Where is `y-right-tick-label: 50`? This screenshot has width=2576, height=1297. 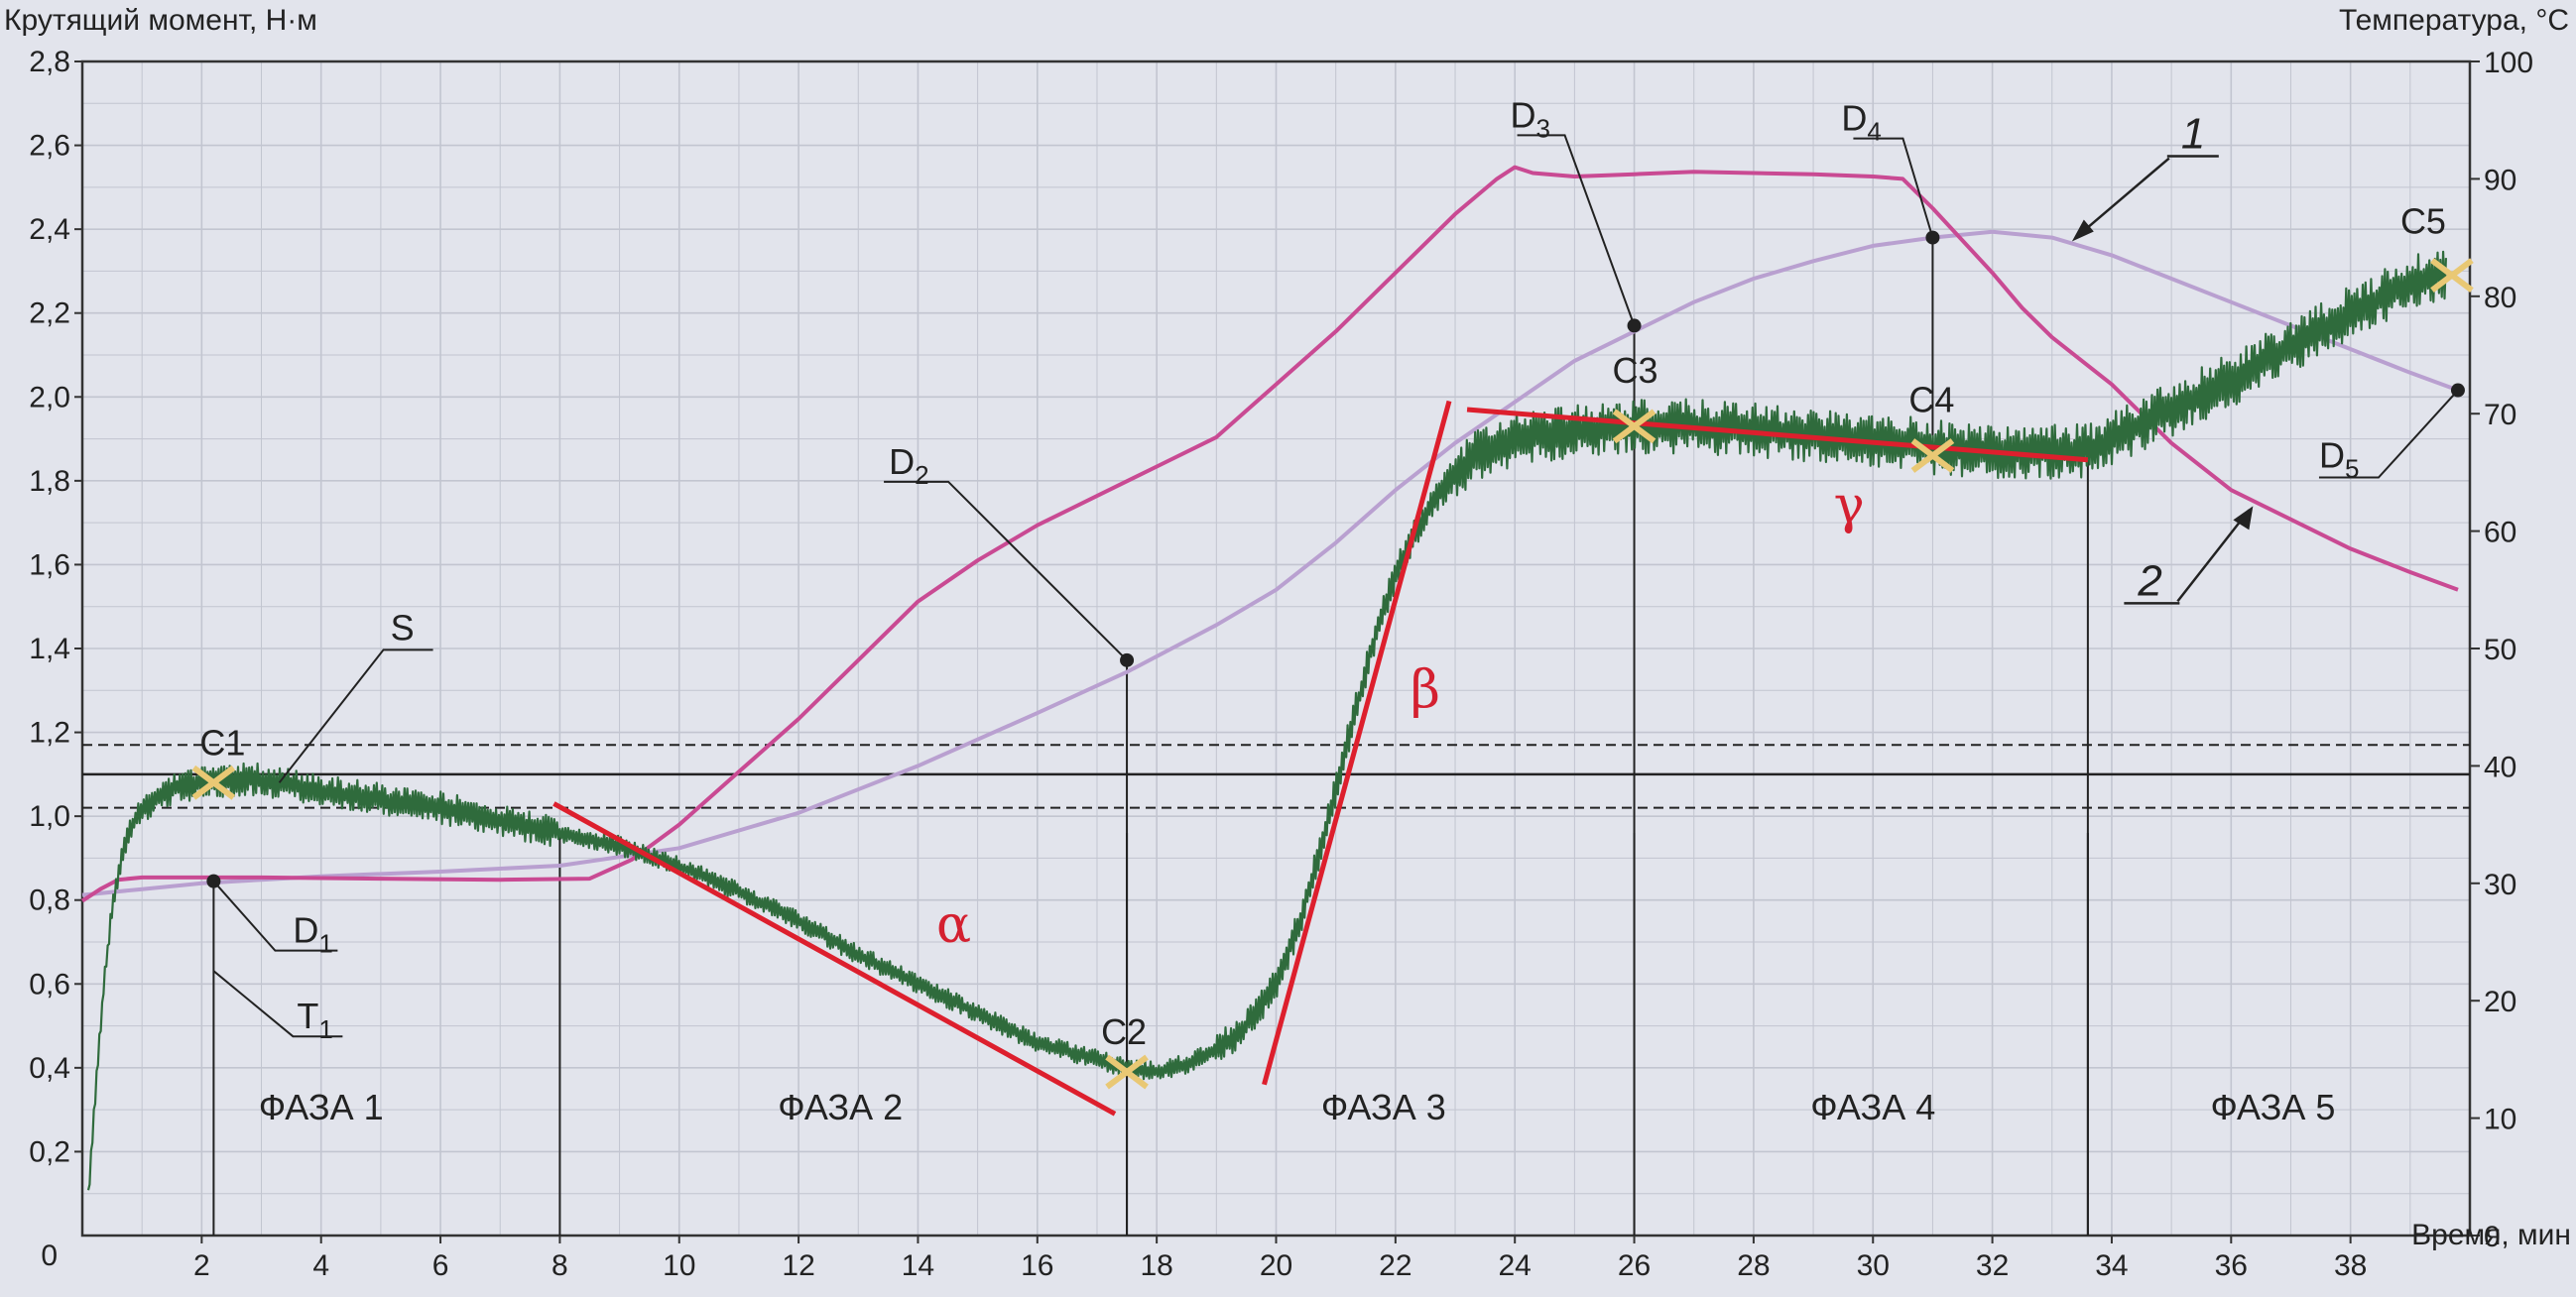 y-right-tick-label: 50 is located at coordinates (2500, 650).